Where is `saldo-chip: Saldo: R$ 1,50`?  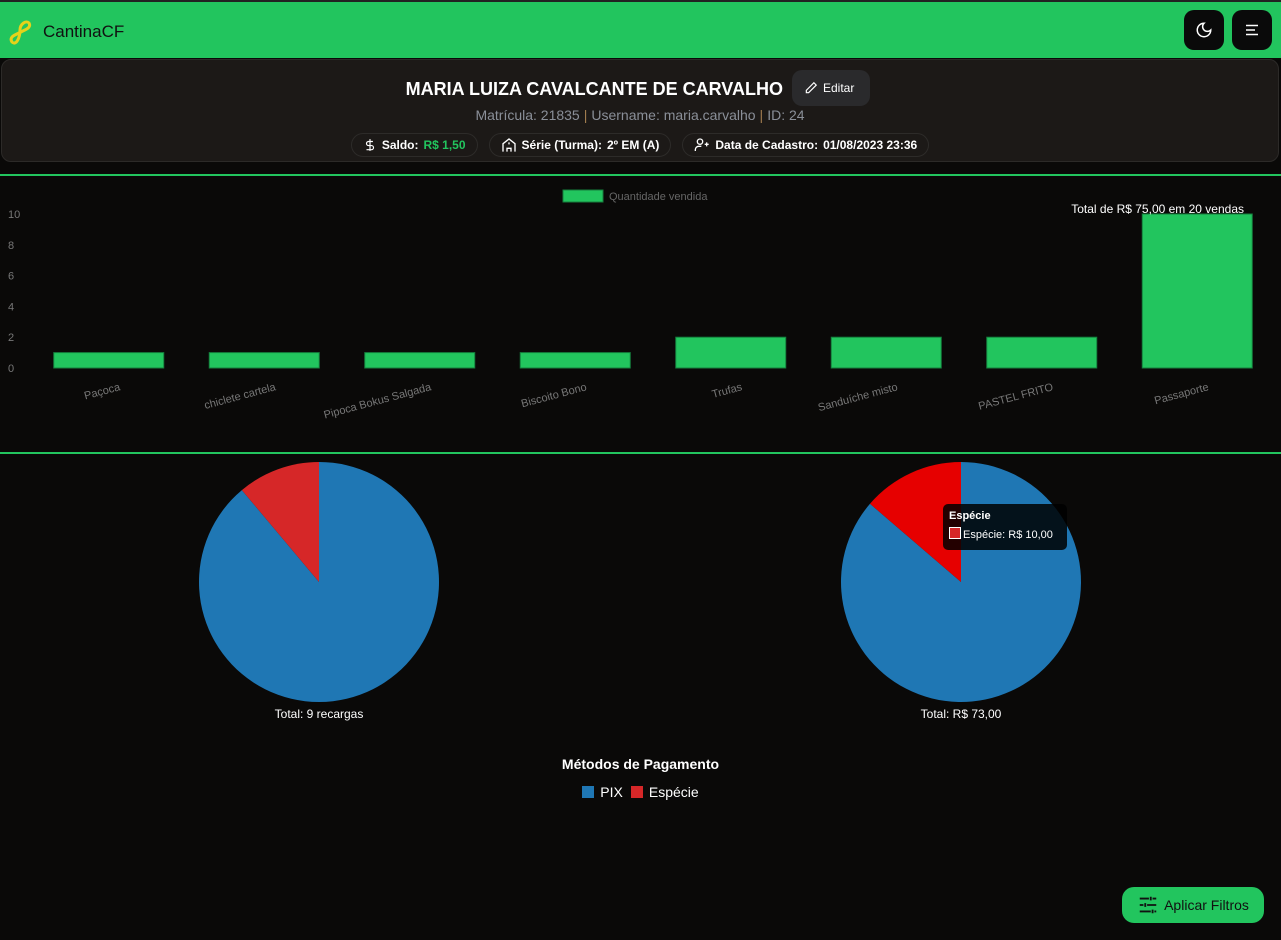 saldo-chip: Saldo: R$ 1,50 is located at coordinates (414, 145).